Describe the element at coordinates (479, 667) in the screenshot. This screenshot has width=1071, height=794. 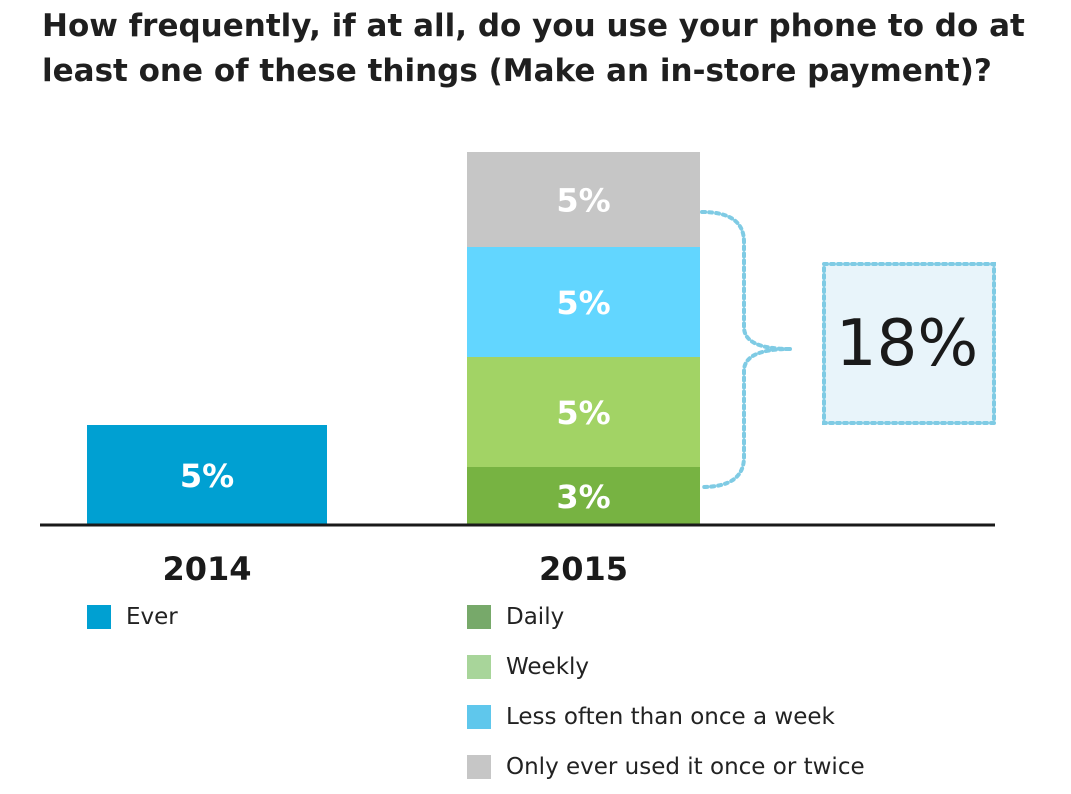
I see `legend-swatch-weekly` at that location.